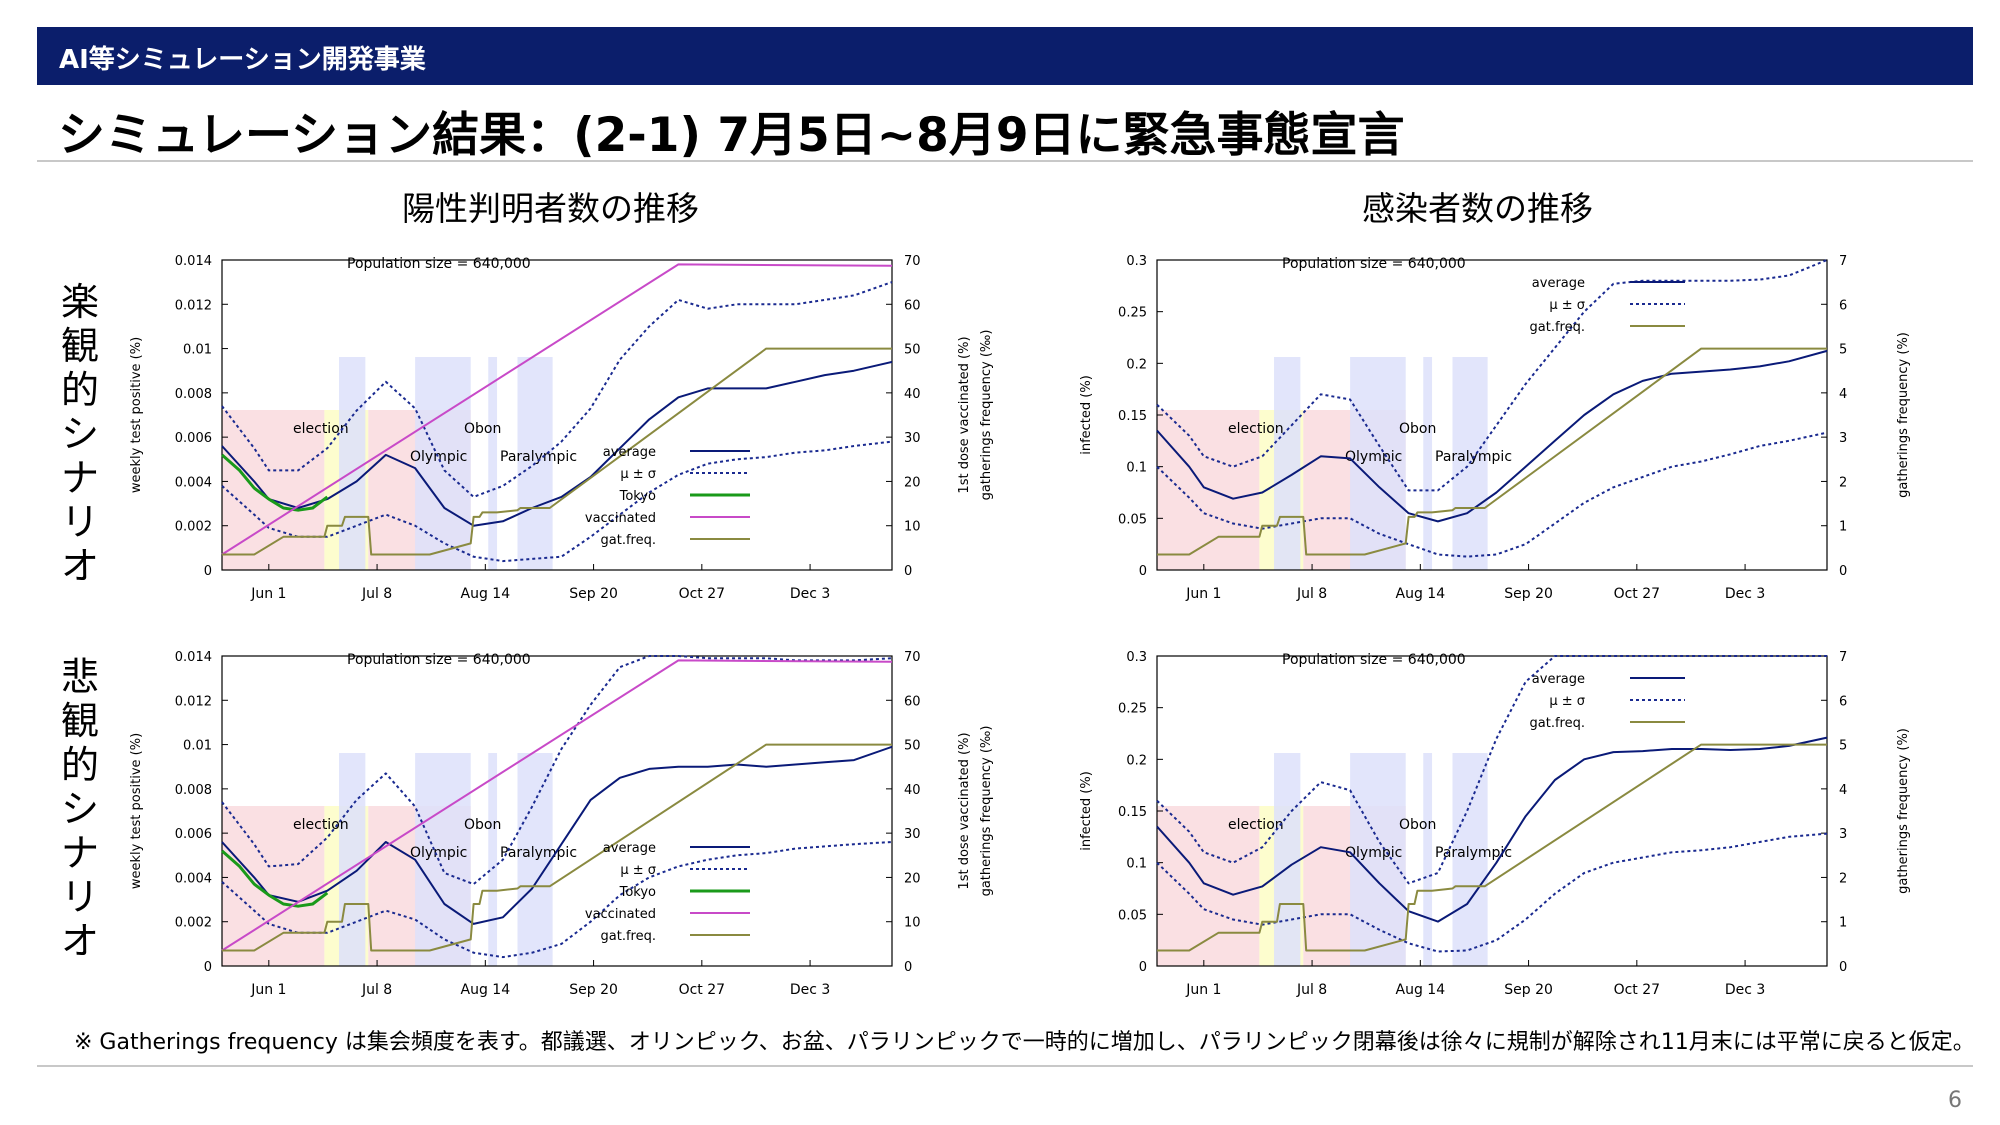 This screenshot has width=2000, height=1125. I want to click on y2-tick-label: 7, so click(1843, 657).